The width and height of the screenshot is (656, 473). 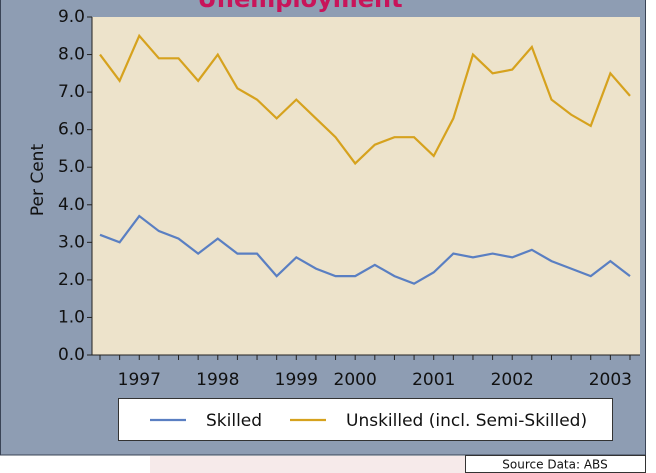 I want to click on x-tick-label: 1999, so click(x=296, y=380).